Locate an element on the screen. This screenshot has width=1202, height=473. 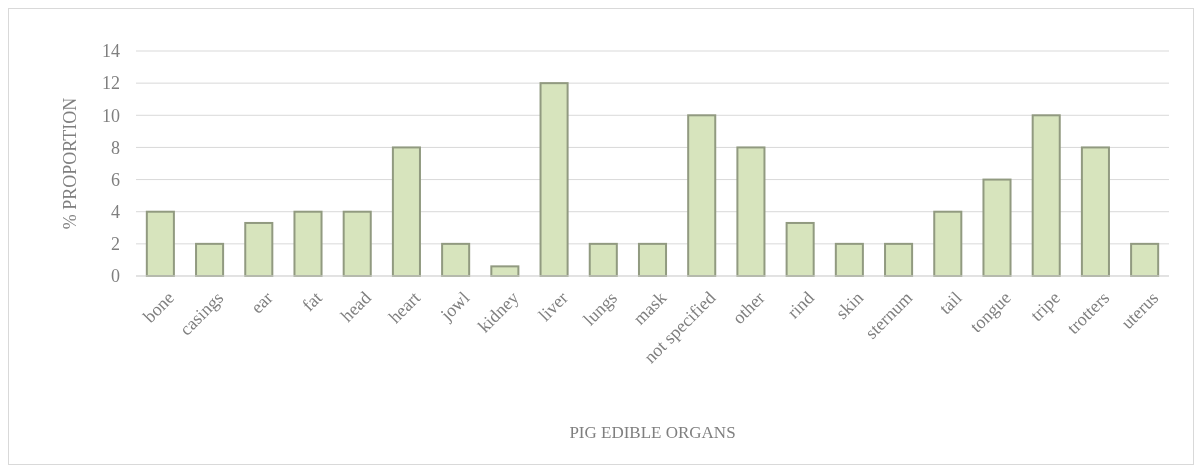
x-tick-label: rind is located at coordinates (800, 305).